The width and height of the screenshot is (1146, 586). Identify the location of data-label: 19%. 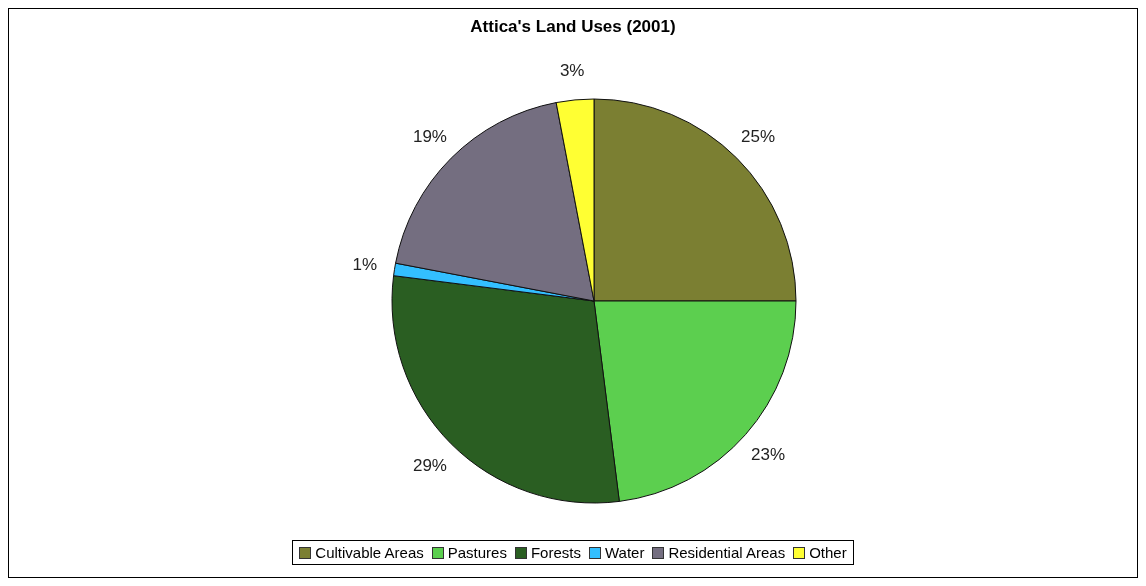
(429, 137).